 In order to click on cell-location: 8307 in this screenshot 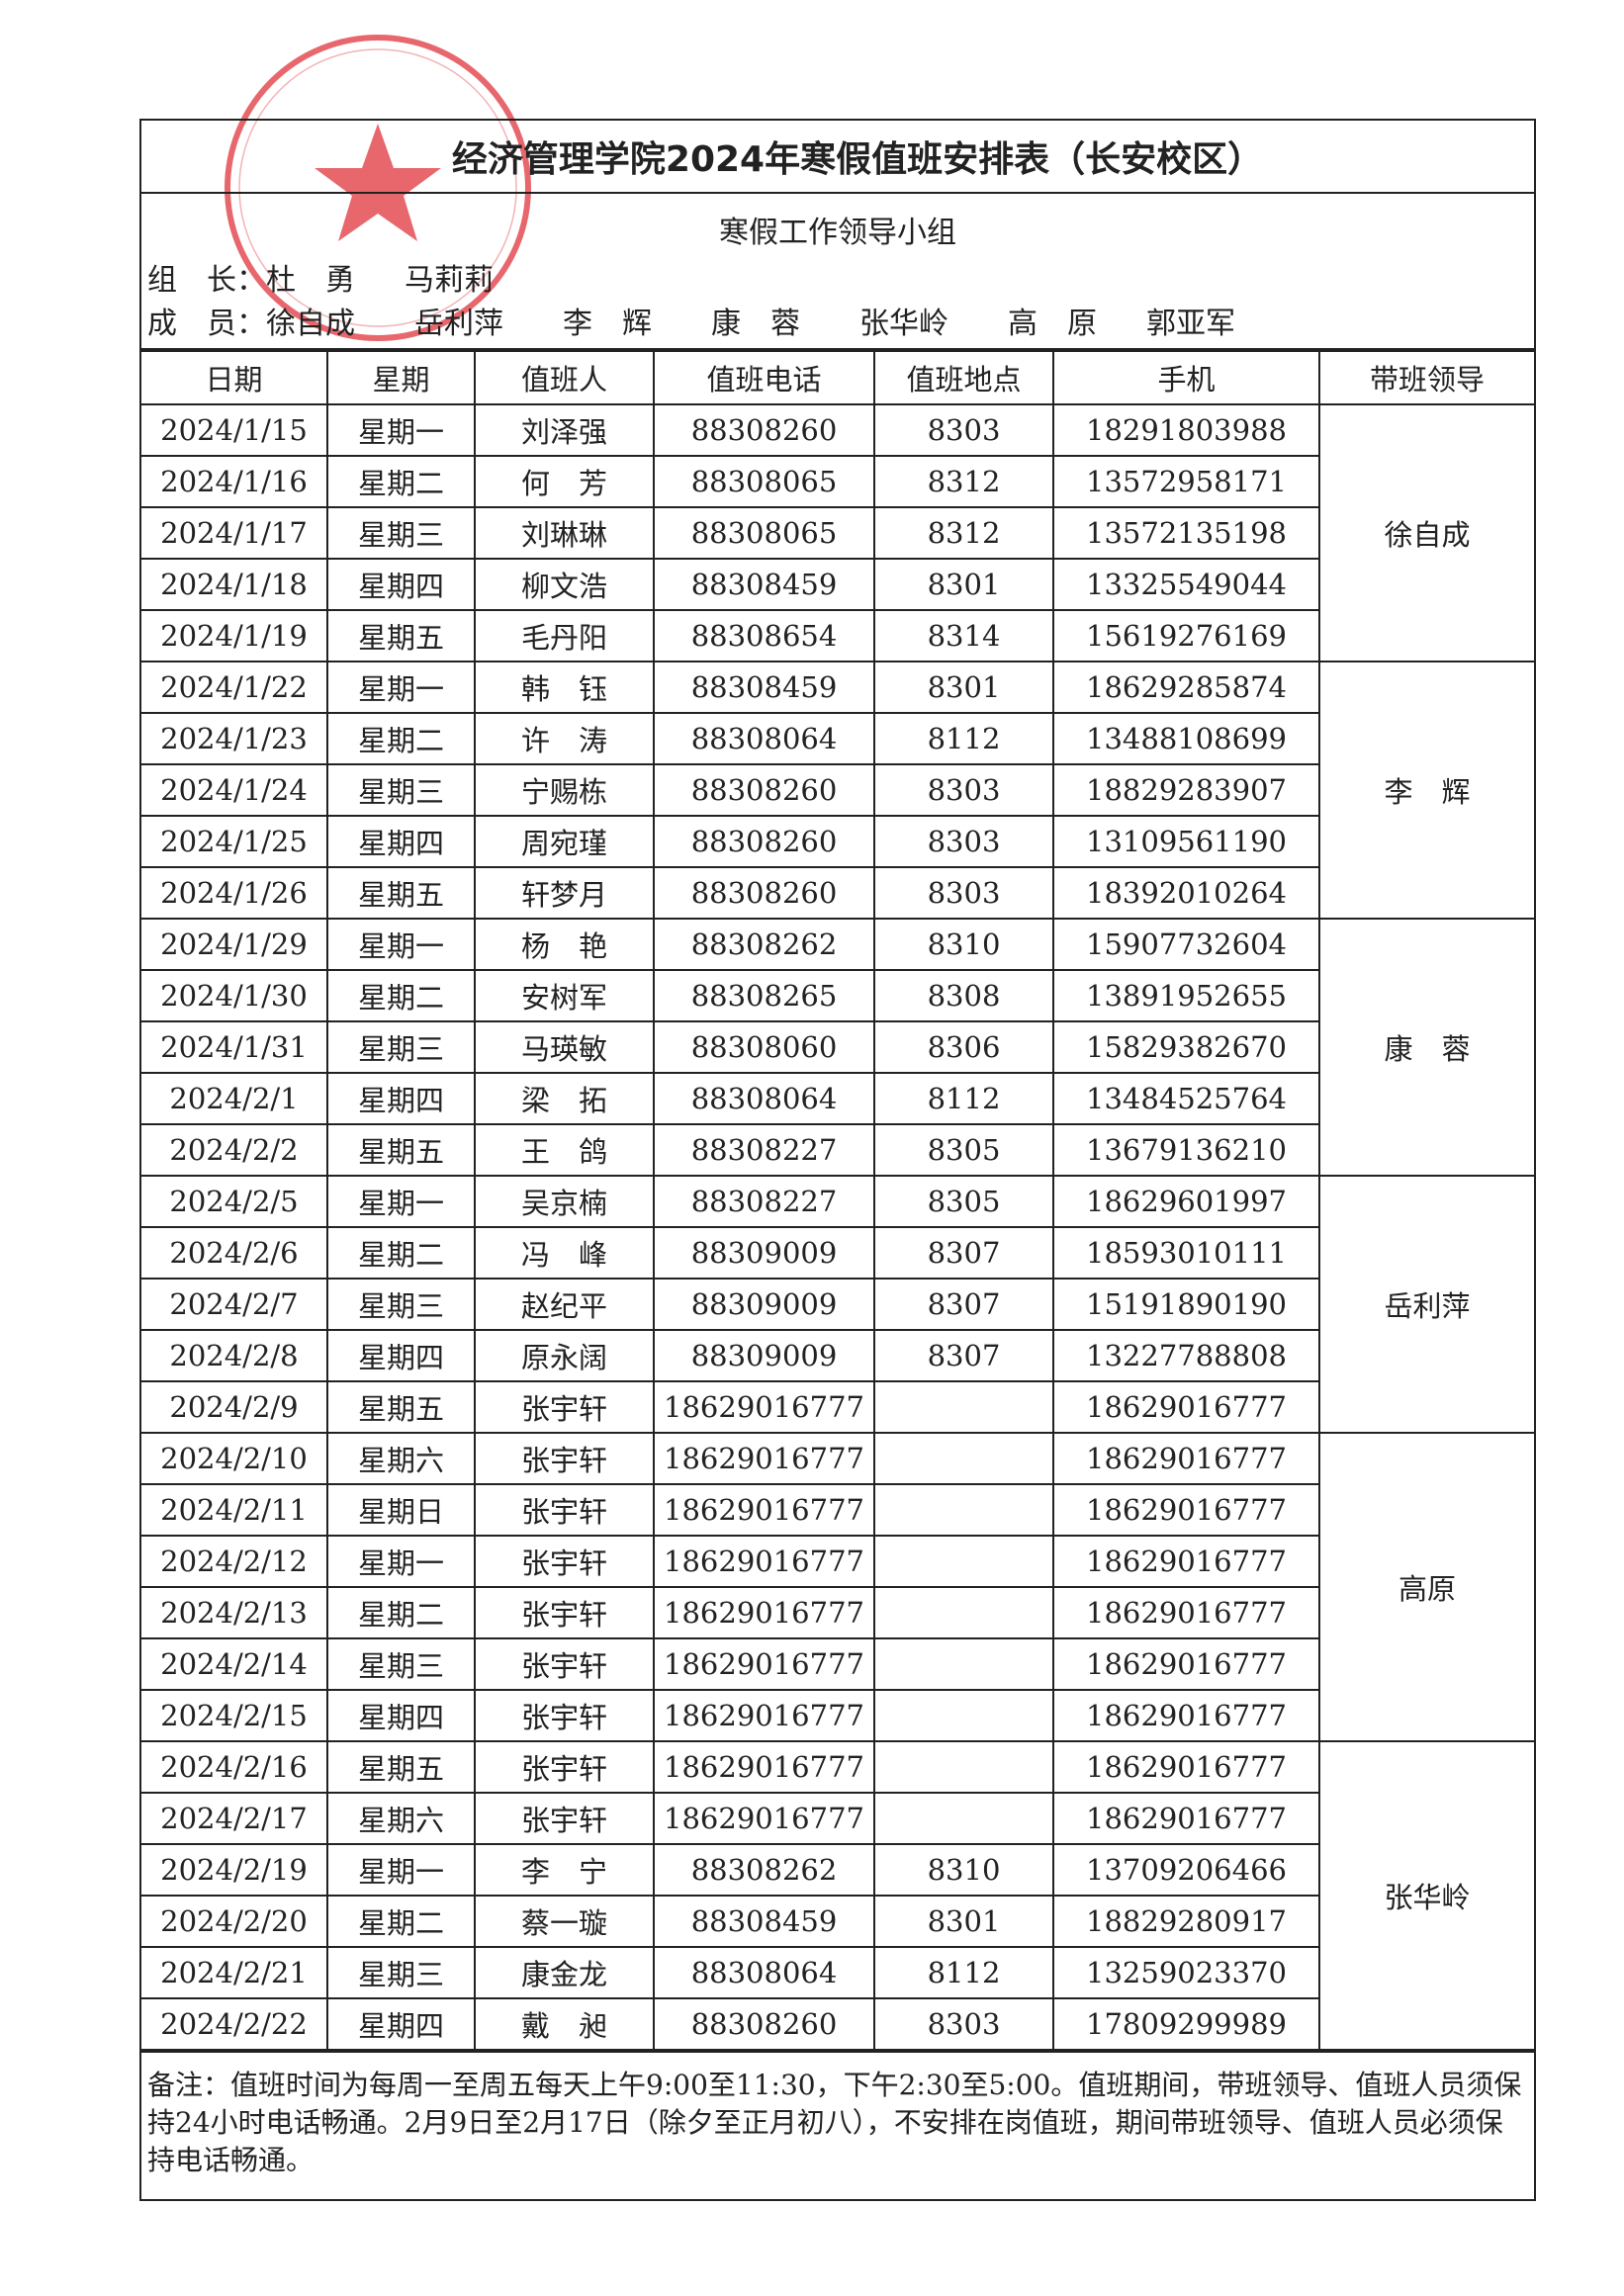, I will do `click(963, 1253)`.